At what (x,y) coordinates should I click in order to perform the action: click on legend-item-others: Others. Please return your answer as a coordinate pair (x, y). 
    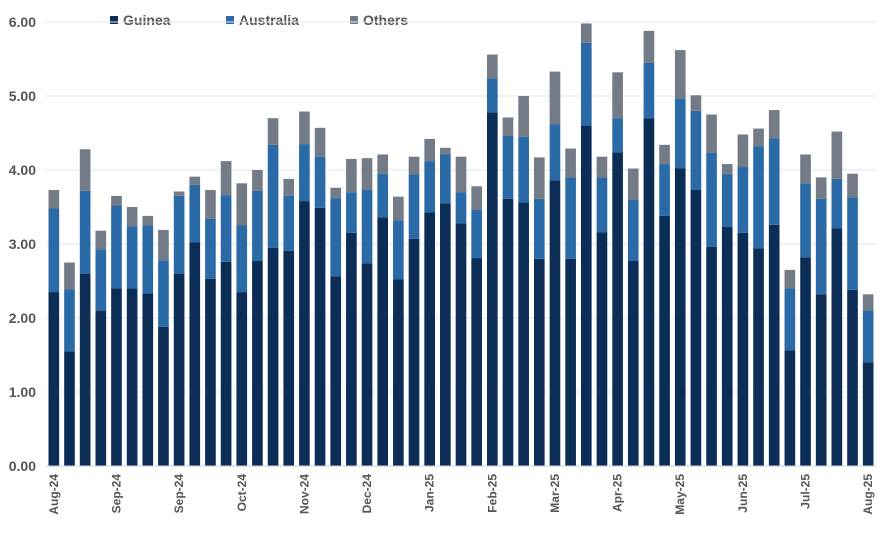
    Looking at the image, I should click on (379, 20).